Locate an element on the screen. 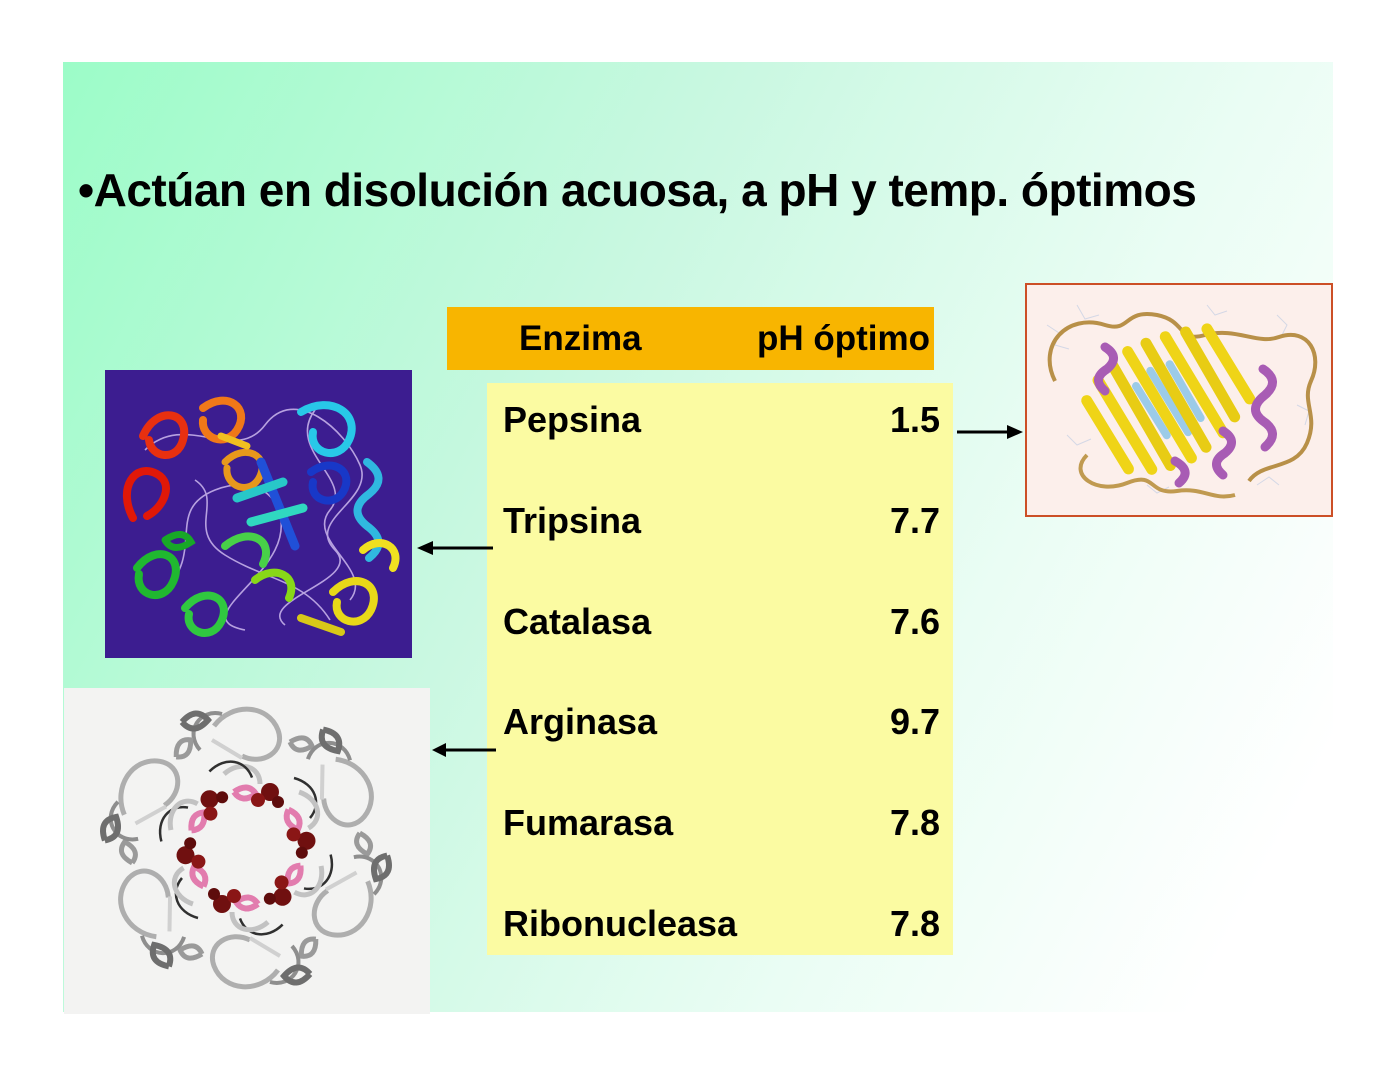 The height and width of the screenshot is (1080, 1397). protein-sheet-art is located at coordinates (1182, 401).